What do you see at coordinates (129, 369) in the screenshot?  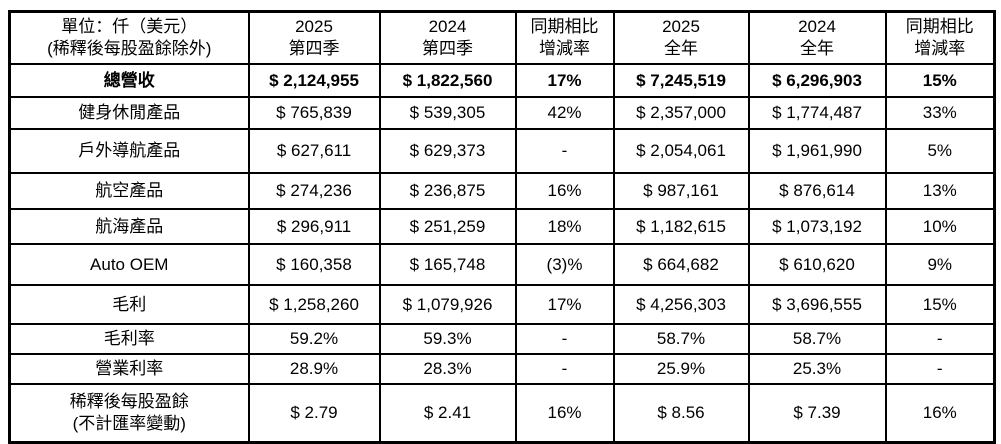 I see `row-label: 營業利率` at bounding box center [129, 369].